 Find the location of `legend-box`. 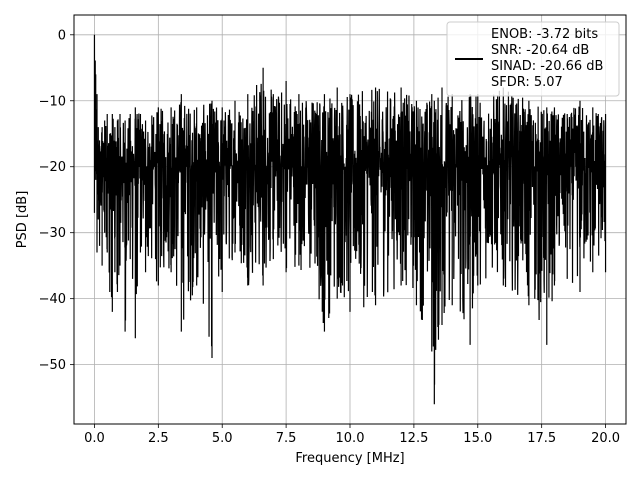

legend-box is located at coordinates (533, 59).